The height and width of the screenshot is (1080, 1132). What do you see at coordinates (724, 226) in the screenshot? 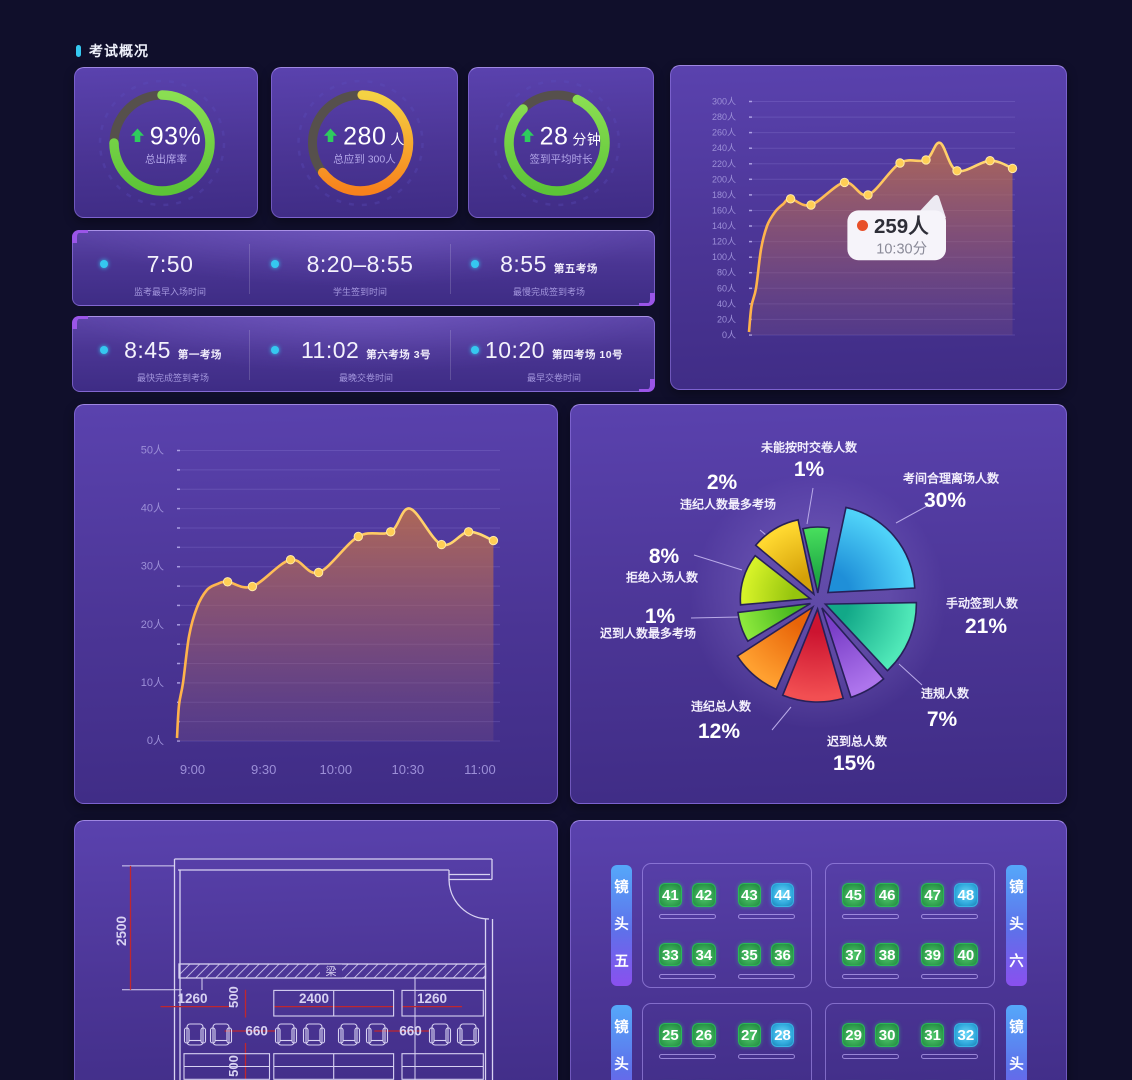
I see `svg-text: 140人` at bounding box center [724, 226].